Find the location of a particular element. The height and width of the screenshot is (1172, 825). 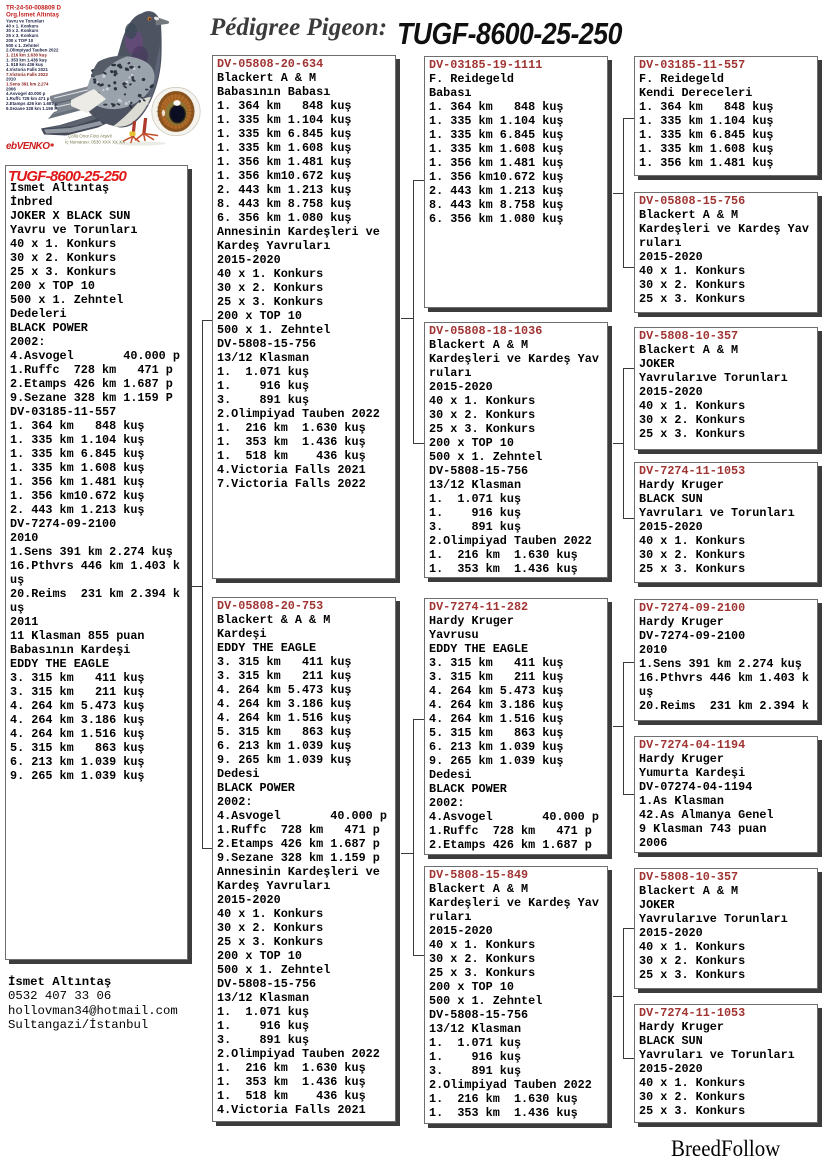

svg-text: 1. 216 km 1.630 kuş is located at coordinates (26, 55).